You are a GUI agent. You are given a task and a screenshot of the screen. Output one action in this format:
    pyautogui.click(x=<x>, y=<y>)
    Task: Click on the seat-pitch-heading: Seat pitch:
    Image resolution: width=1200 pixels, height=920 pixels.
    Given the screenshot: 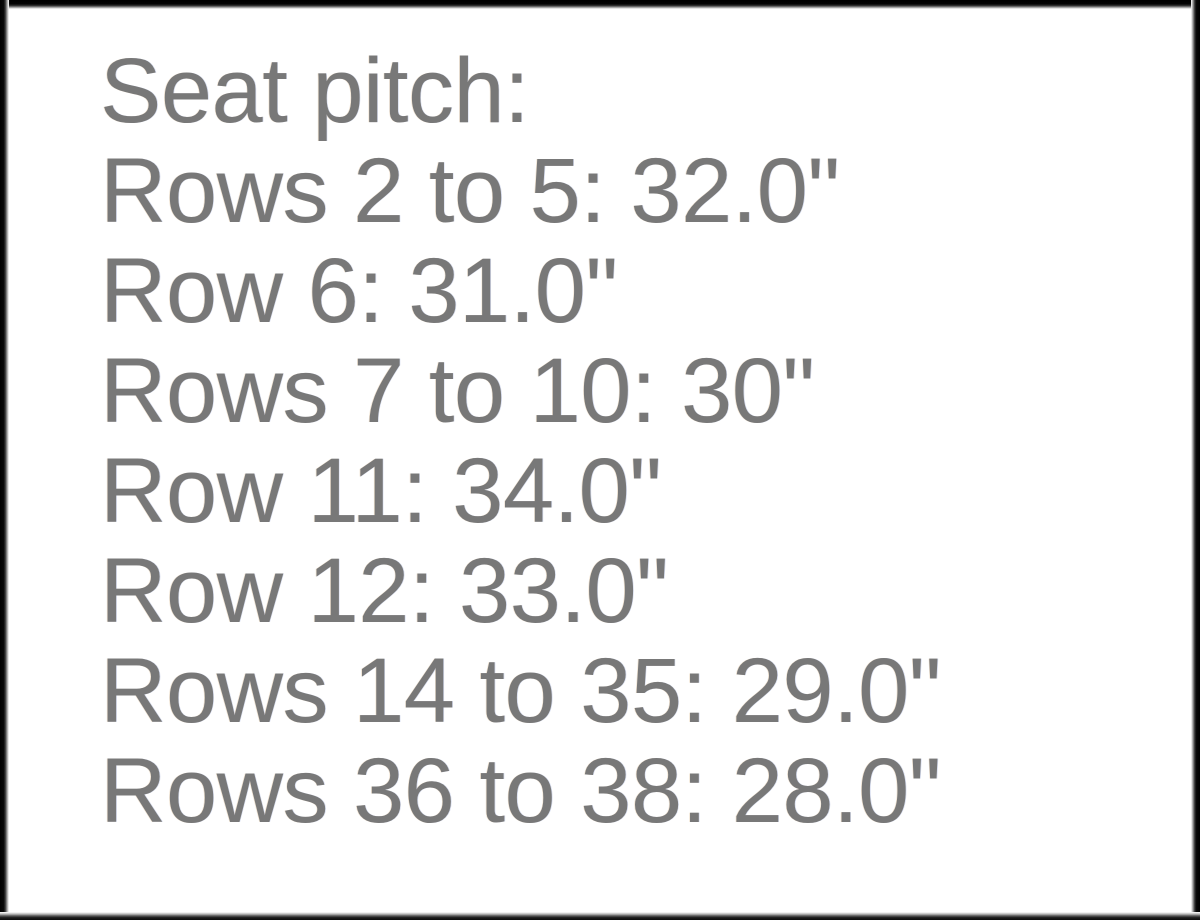 What is the action you would take?
    pyautogui.click(x=315, y=91)
    